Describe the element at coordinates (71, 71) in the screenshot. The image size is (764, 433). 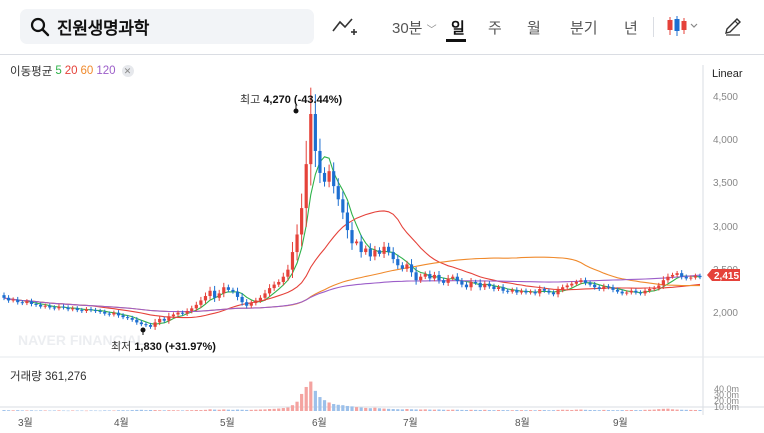
I see `ma-20: 20` at that location.